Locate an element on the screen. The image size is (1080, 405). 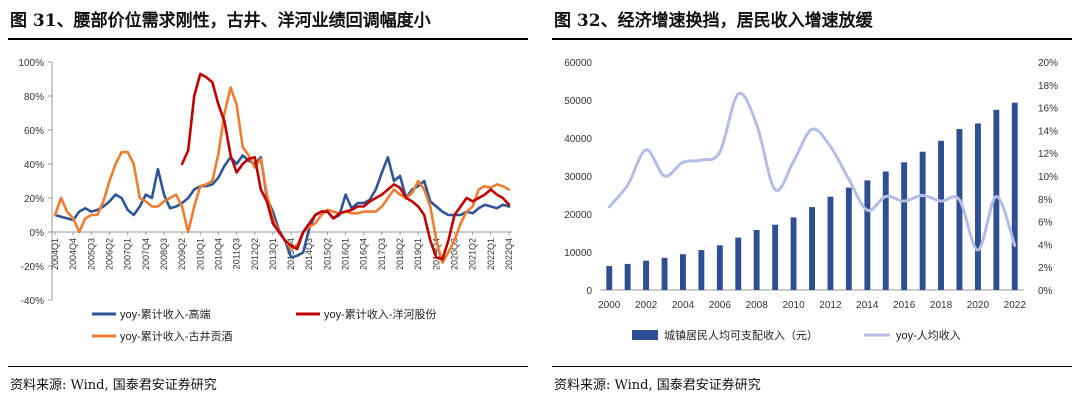
left-x-tick-label: 2007Q1 is located at coordinates (128, 254).